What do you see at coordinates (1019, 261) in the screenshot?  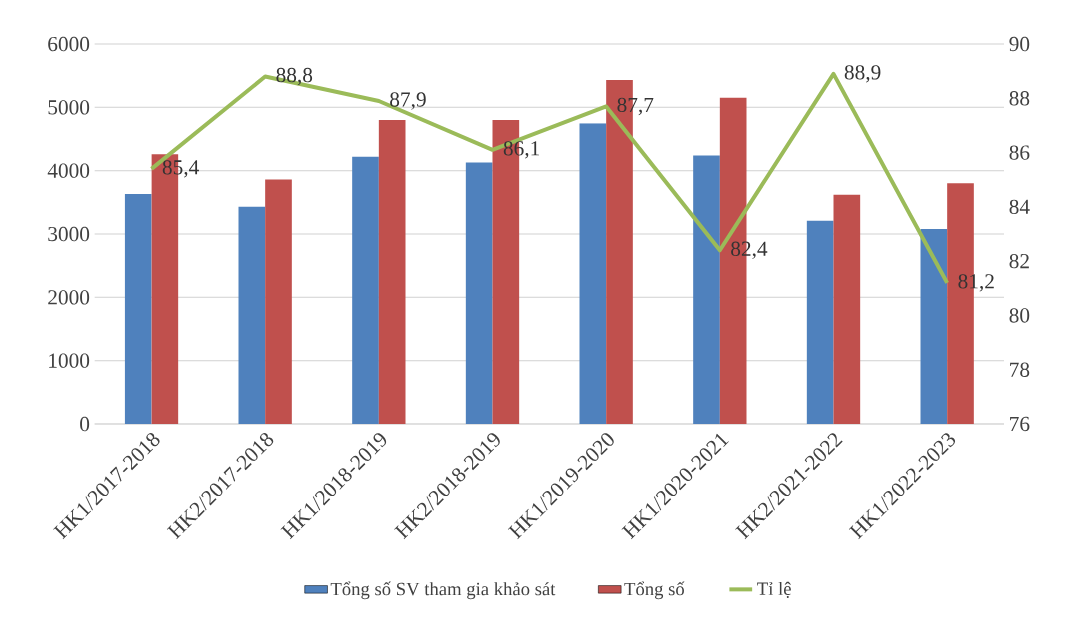 I see `y2-tick-label: 82` at bounding box center [1019, 261].